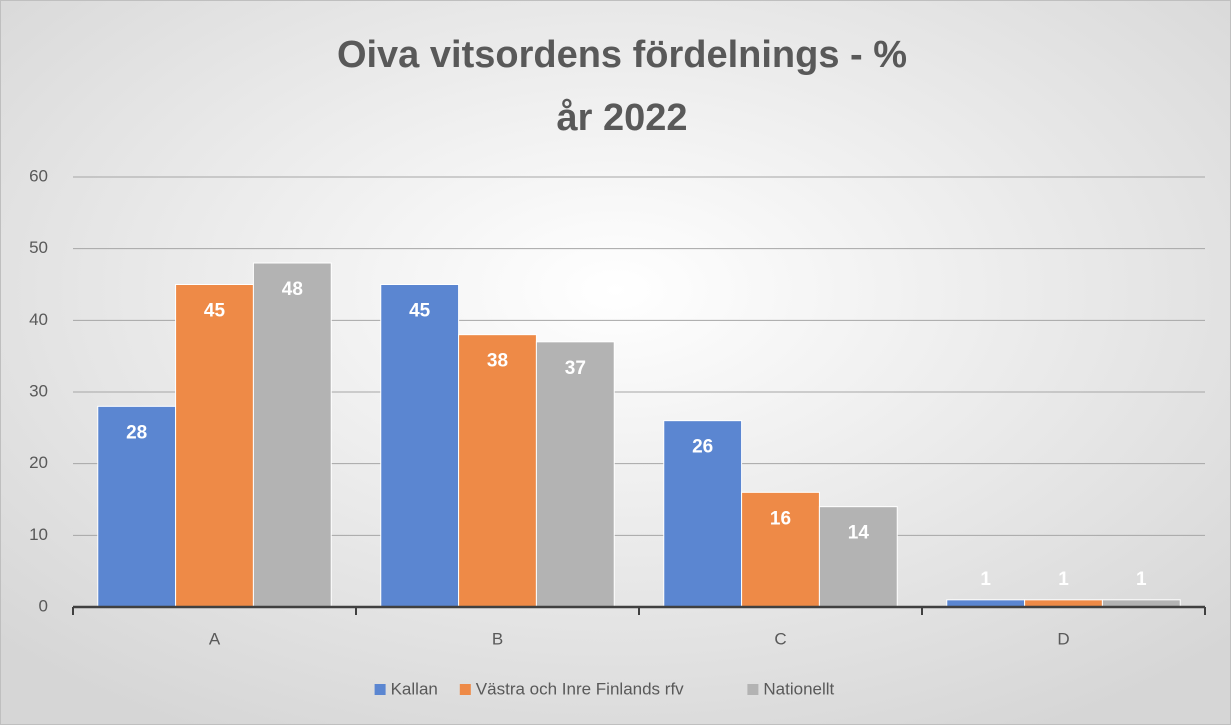 The image size is (1231, 725). I want to click on value-label: 37, so click(575, 368).